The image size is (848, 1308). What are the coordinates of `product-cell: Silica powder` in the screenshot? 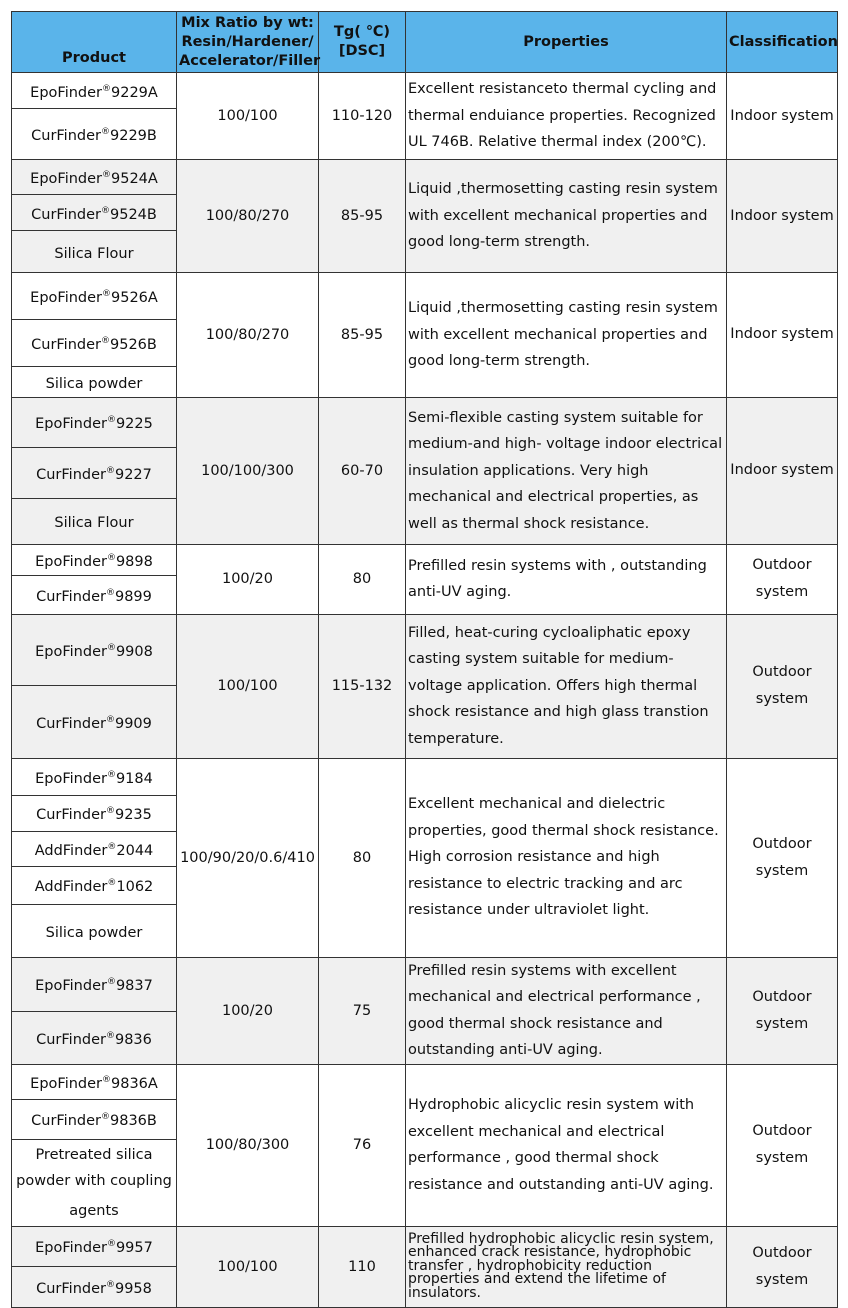 It's located at (94, 382).